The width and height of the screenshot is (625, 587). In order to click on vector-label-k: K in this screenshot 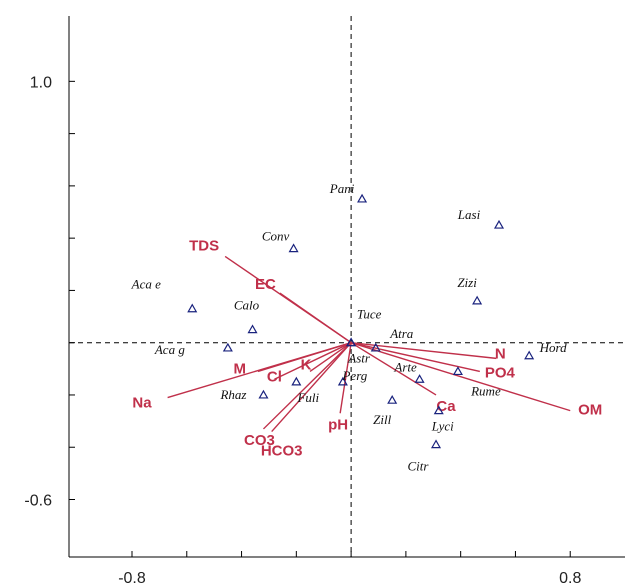, I will do `click(306, 364)`.